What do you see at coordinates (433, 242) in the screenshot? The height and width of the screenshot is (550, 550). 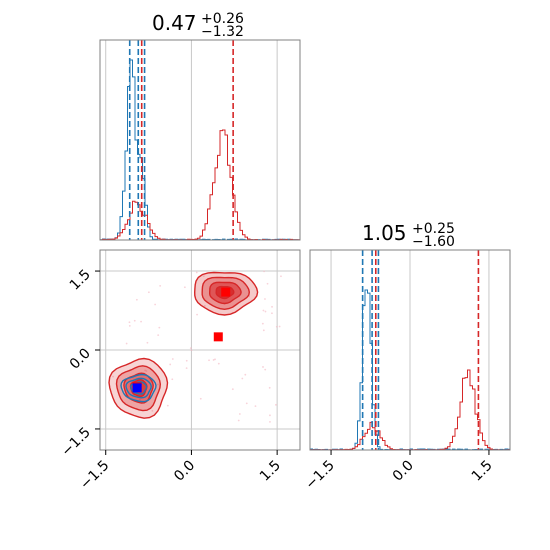 I see `param2-title-sub: −1.60` at bounding box center [433, 242].